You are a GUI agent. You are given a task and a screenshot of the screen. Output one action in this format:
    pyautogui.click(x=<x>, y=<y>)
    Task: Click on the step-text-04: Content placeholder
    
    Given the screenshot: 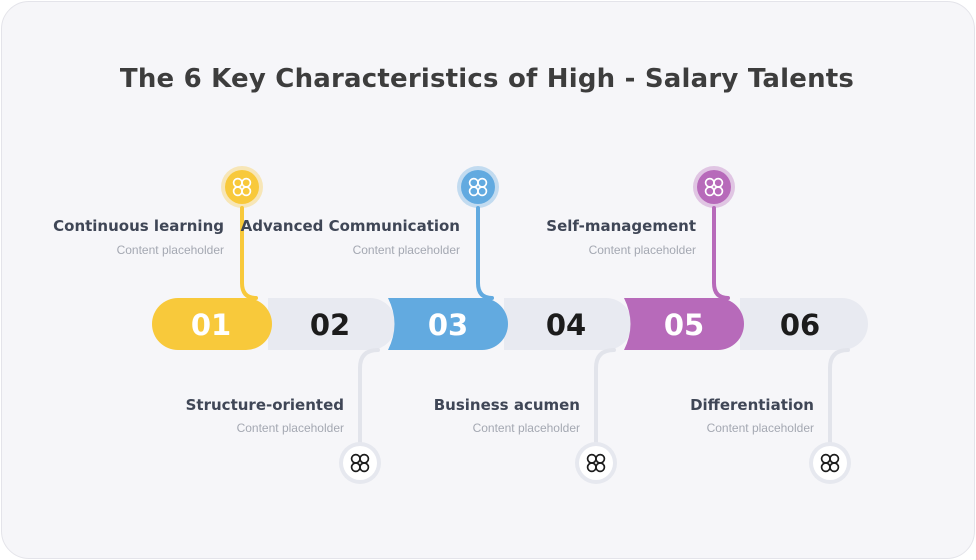 What is the action you would take?
    pyautogui.click(x=526, y=428)
    